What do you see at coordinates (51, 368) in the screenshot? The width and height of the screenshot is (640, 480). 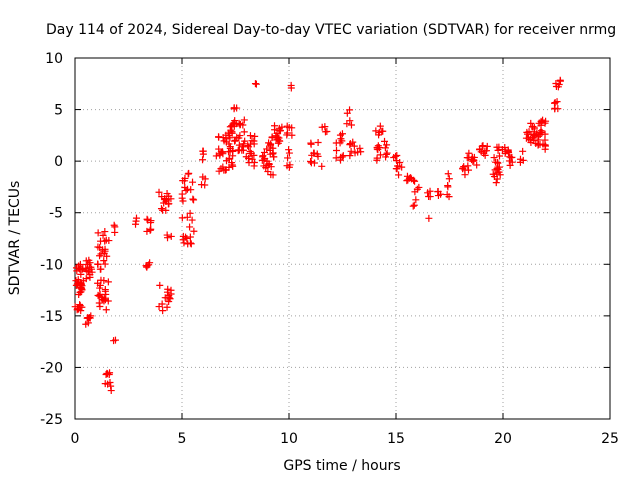 I see `y-tick-label: -20` at bounding box center [51, 368].